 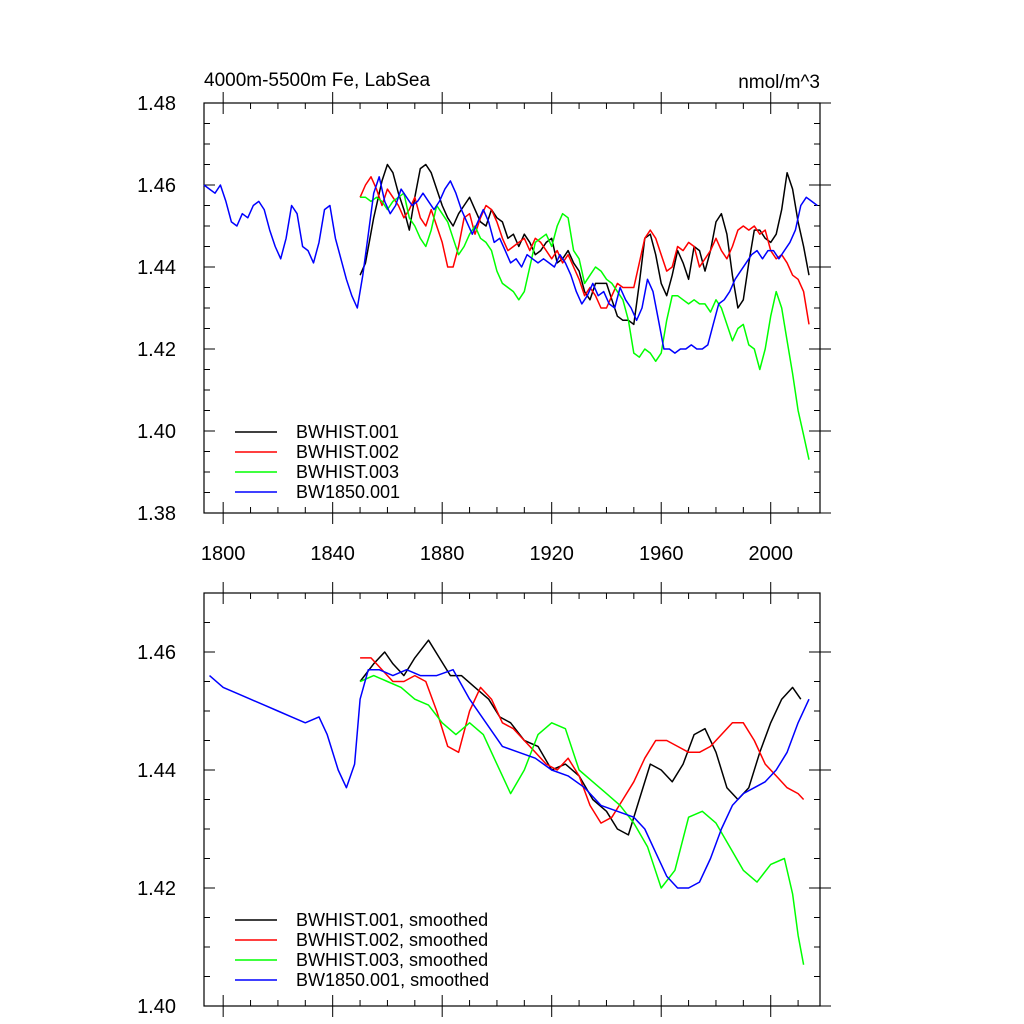 What do you see at coordinates (223, 554) in the screenshot?
I see `x-tick-label: 1800` at bounding box center [223, 554].